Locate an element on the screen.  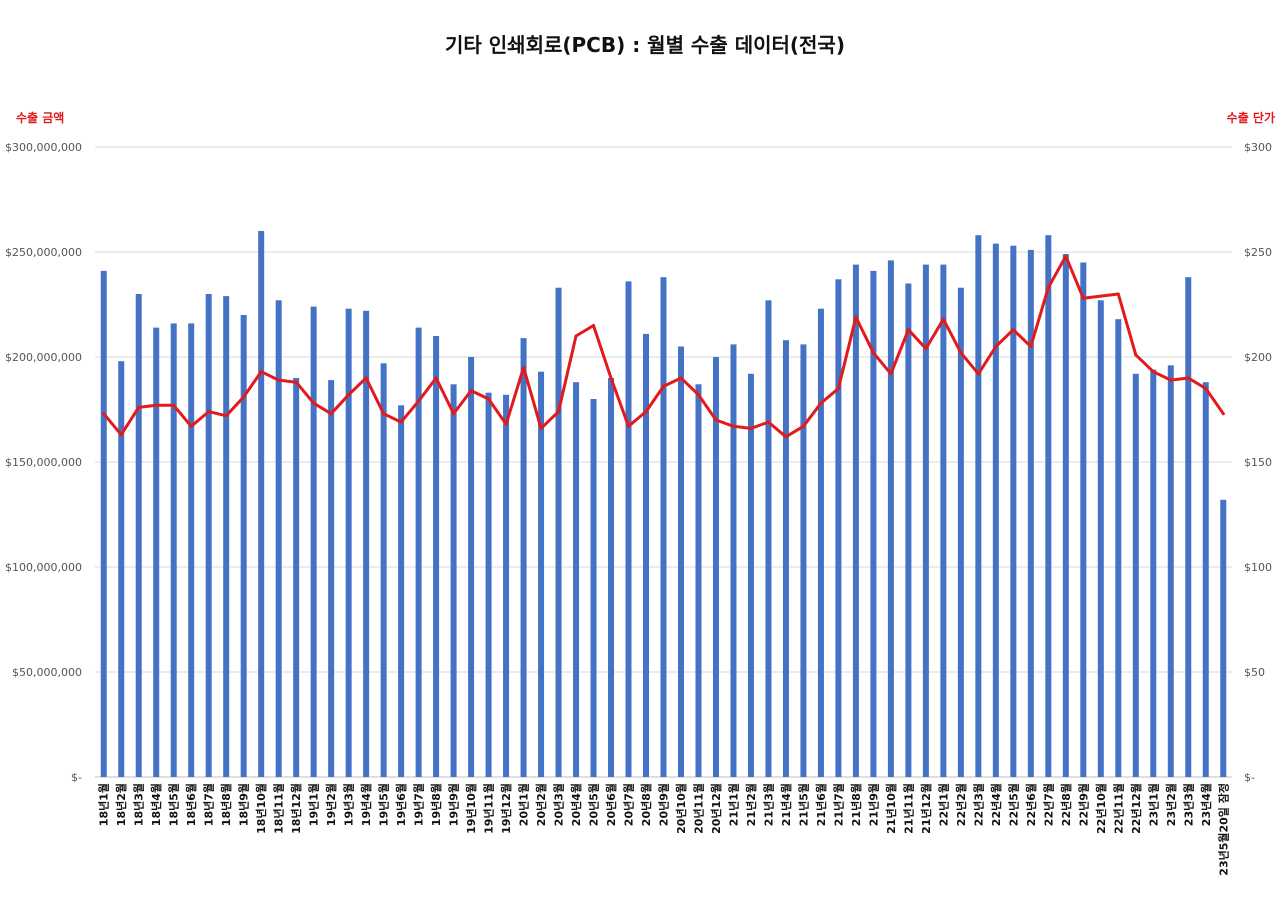
left-axis-tick-label: $300,000,000 is located at coordinates (43, 147).